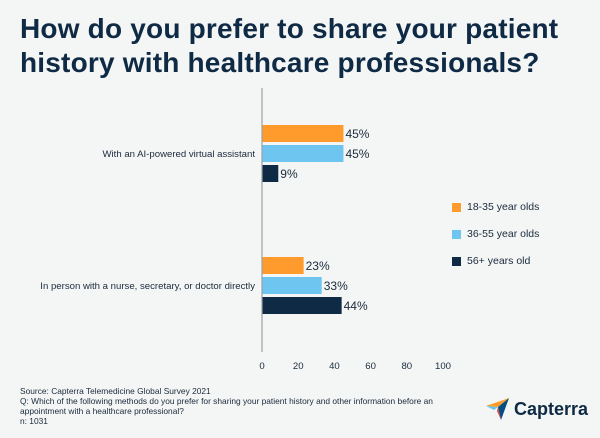  I want to click on x-tick-label: 0, so click(261, 366).